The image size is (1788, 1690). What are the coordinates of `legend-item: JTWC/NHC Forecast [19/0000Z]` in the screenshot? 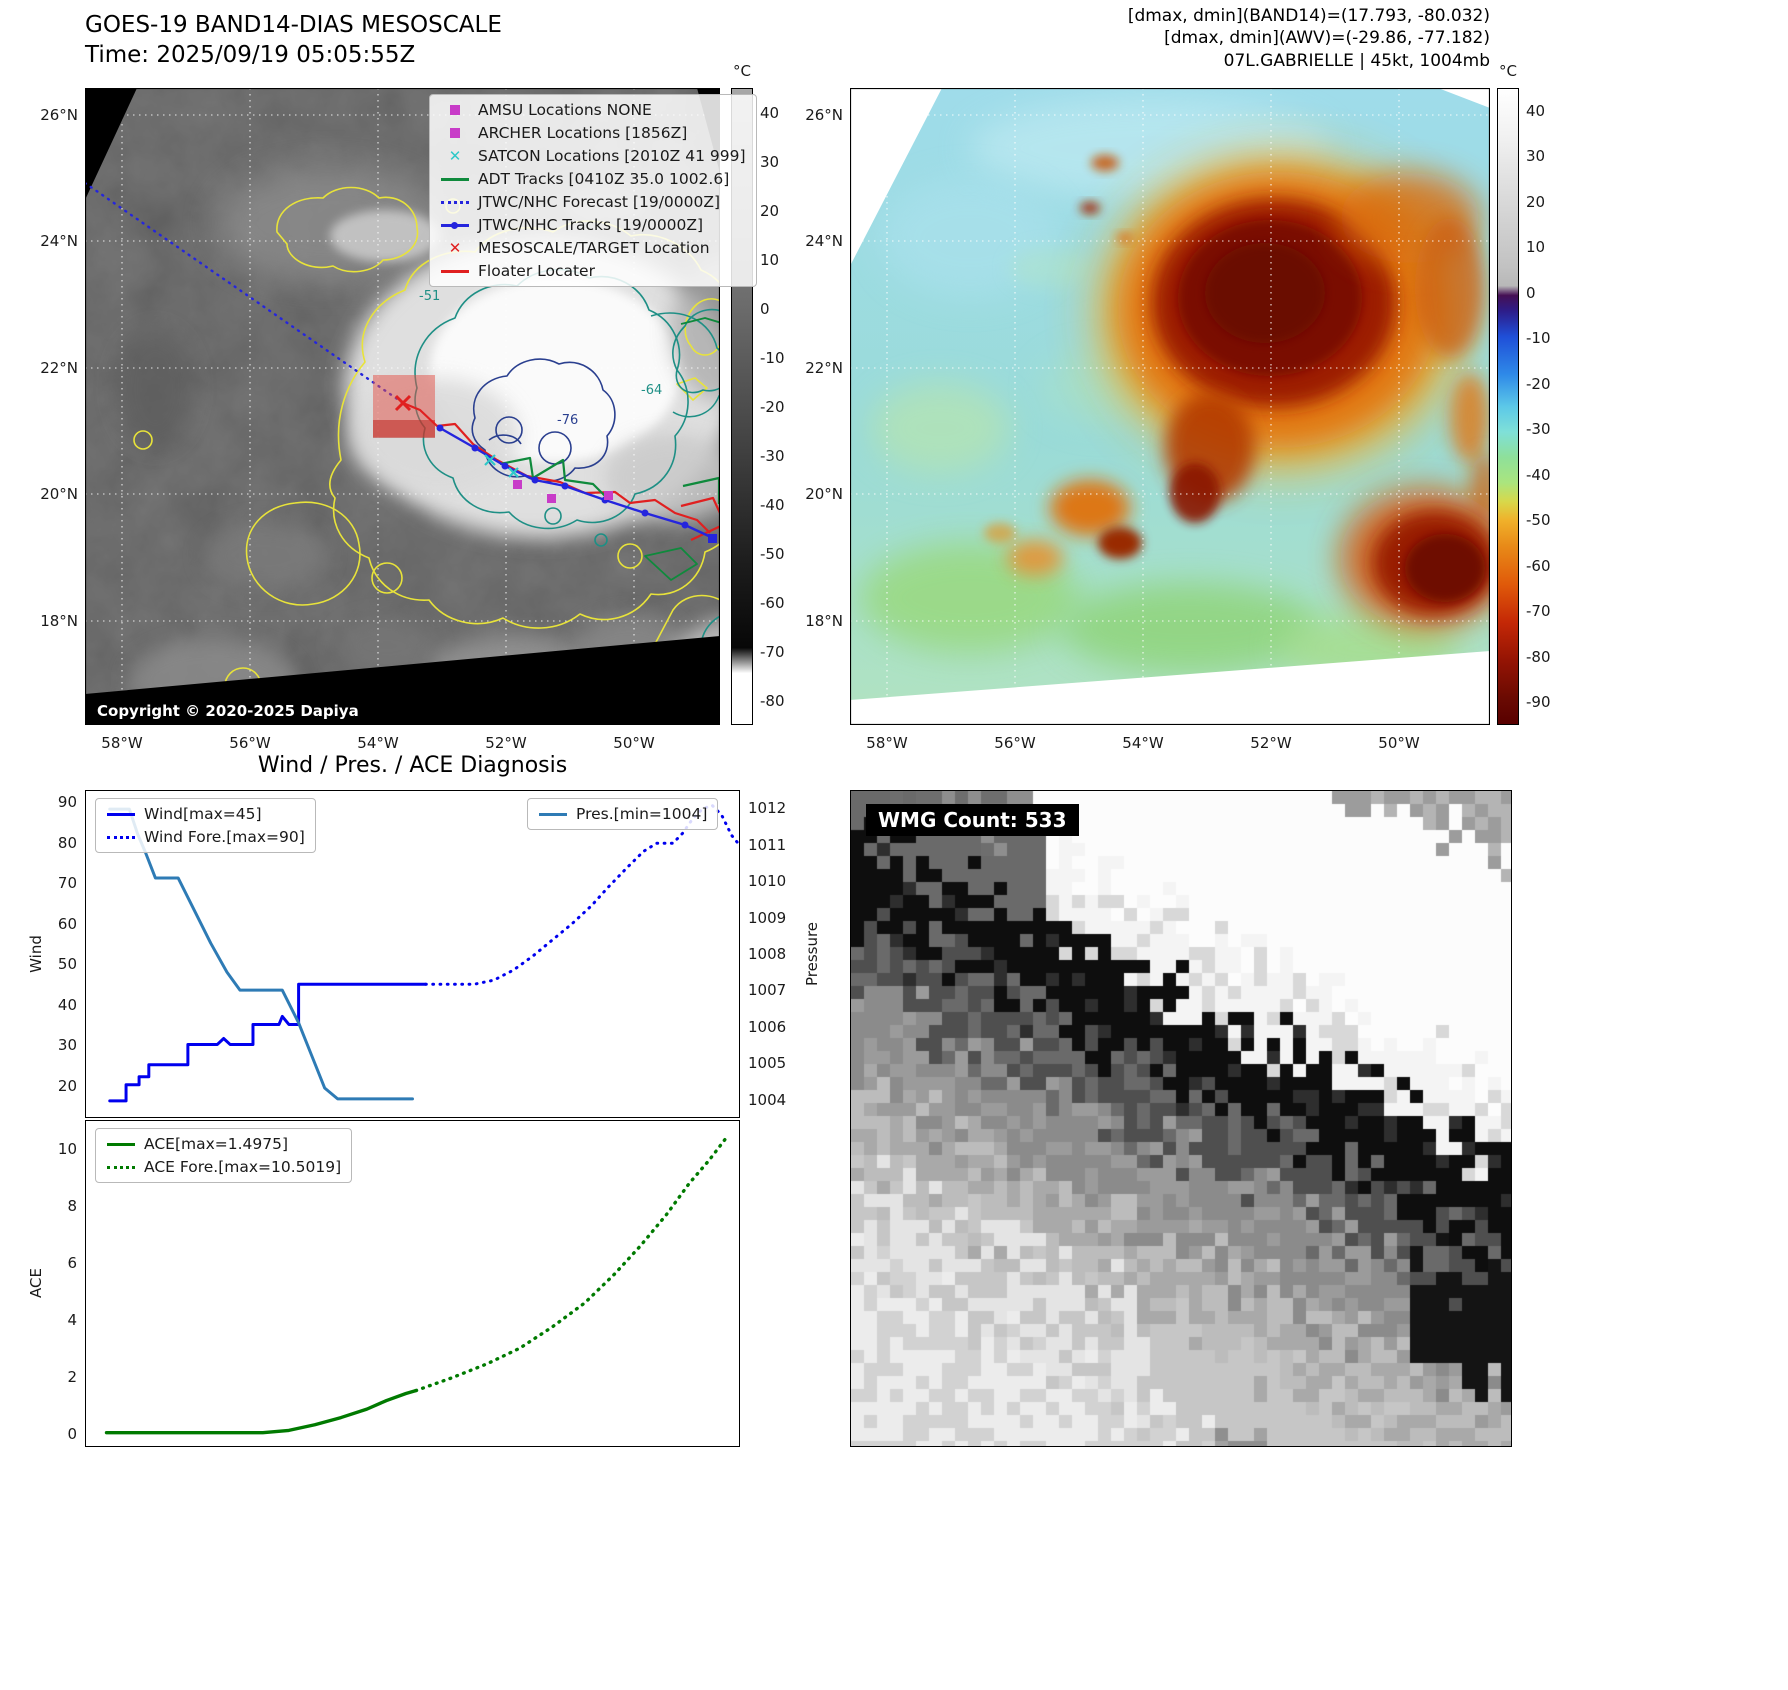 It's located at (593, 202).